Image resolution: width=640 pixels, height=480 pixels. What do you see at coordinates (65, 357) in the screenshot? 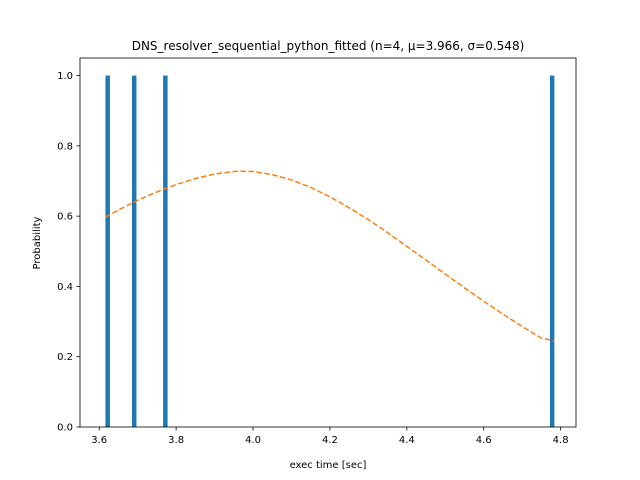
I see `y-tick-label: 0.2` at bounding box center [65, 357].